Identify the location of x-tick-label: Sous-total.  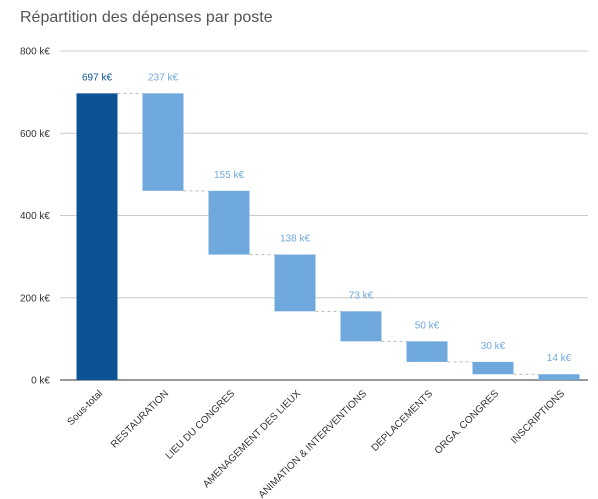
(86, 408).